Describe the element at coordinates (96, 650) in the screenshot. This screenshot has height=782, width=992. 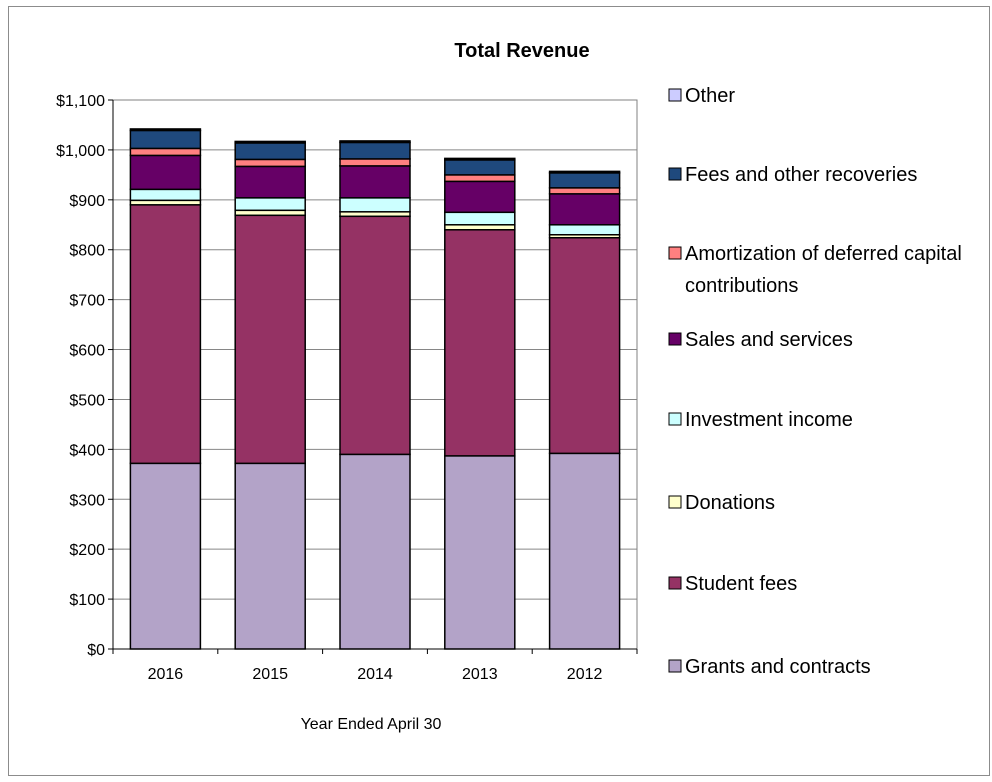
I see `y-tick-label: $0` at that location.